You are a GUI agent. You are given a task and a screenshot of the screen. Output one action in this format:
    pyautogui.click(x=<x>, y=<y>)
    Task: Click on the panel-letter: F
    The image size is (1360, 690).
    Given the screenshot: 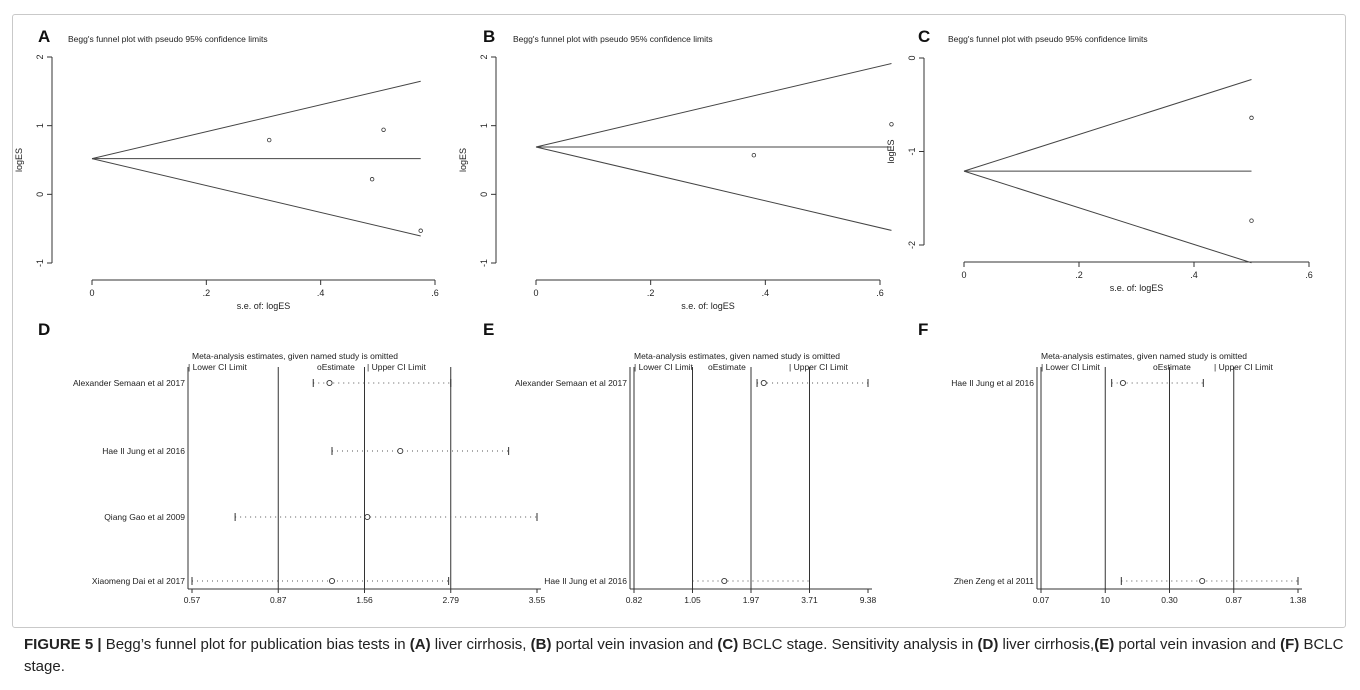 What is the action you would take?
    pyautogui.click(x=923, y=329)
    